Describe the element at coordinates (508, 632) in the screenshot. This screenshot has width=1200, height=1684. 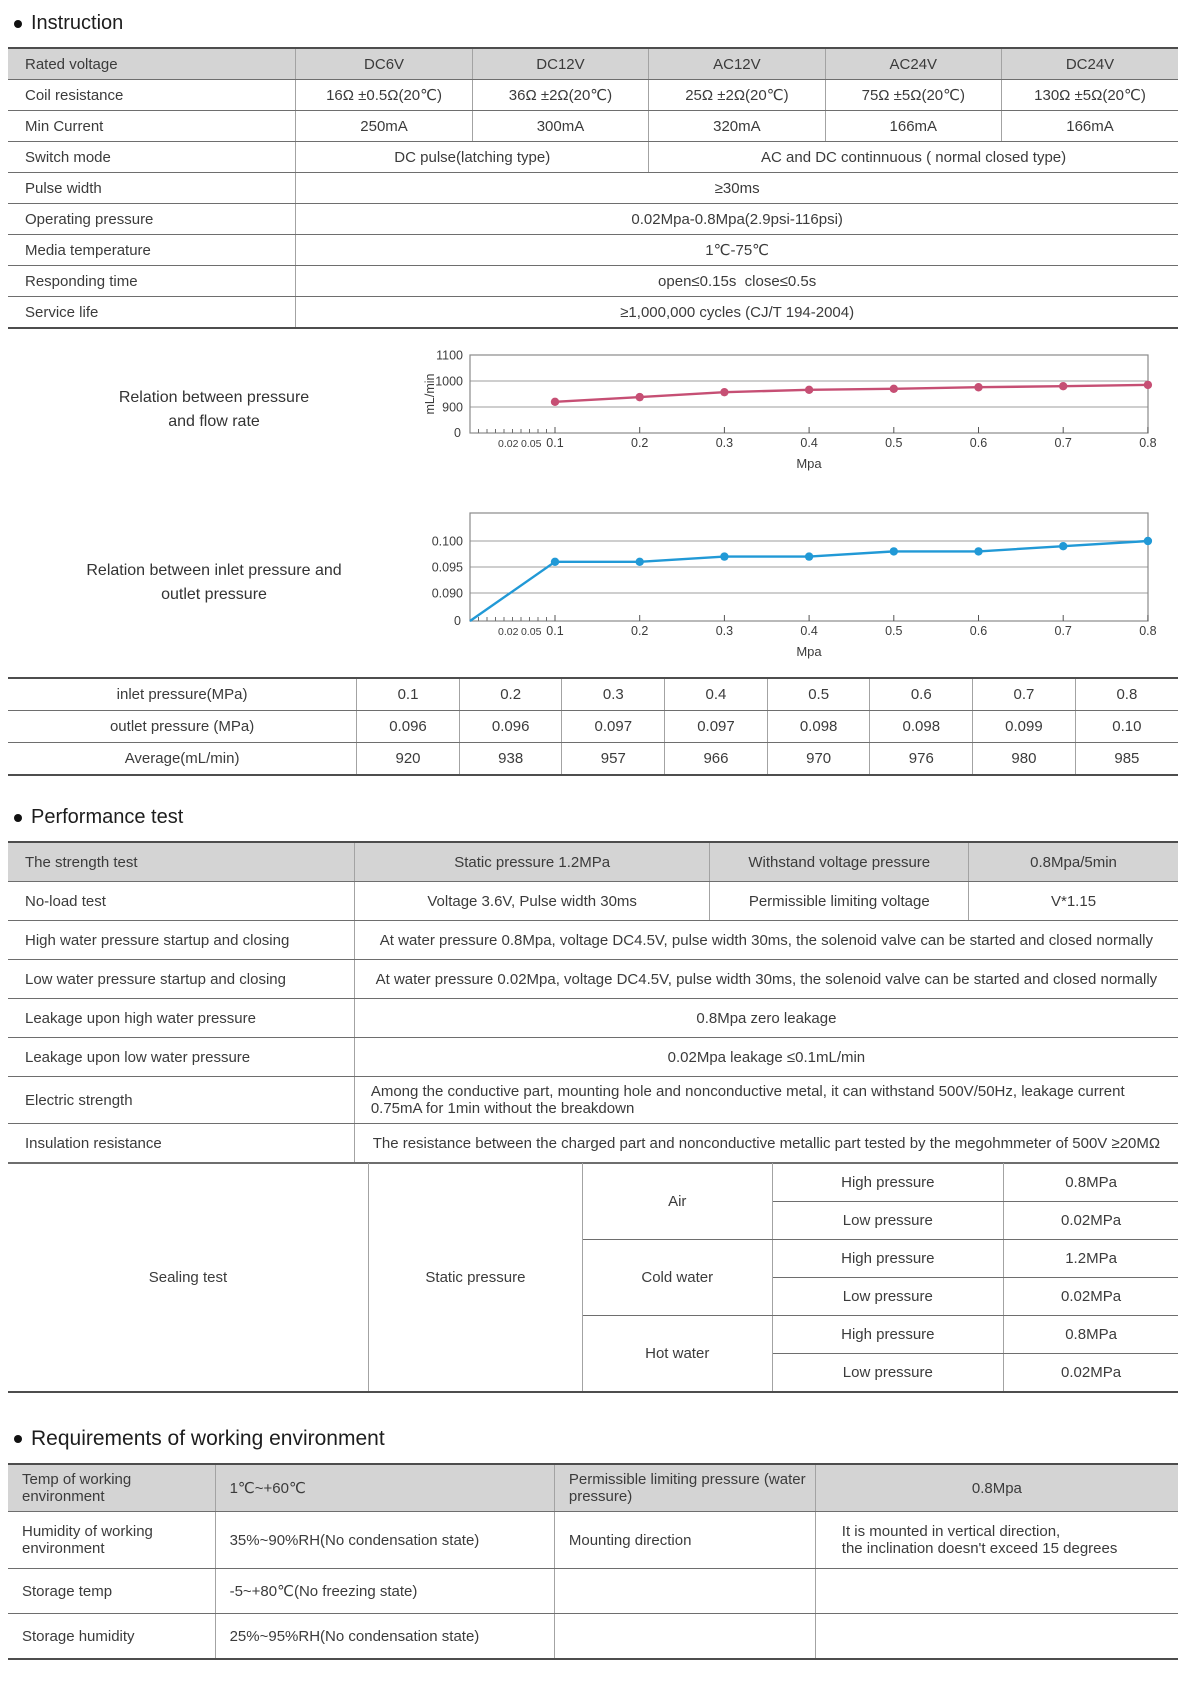
I see `svg-text: 0.02` at that location.